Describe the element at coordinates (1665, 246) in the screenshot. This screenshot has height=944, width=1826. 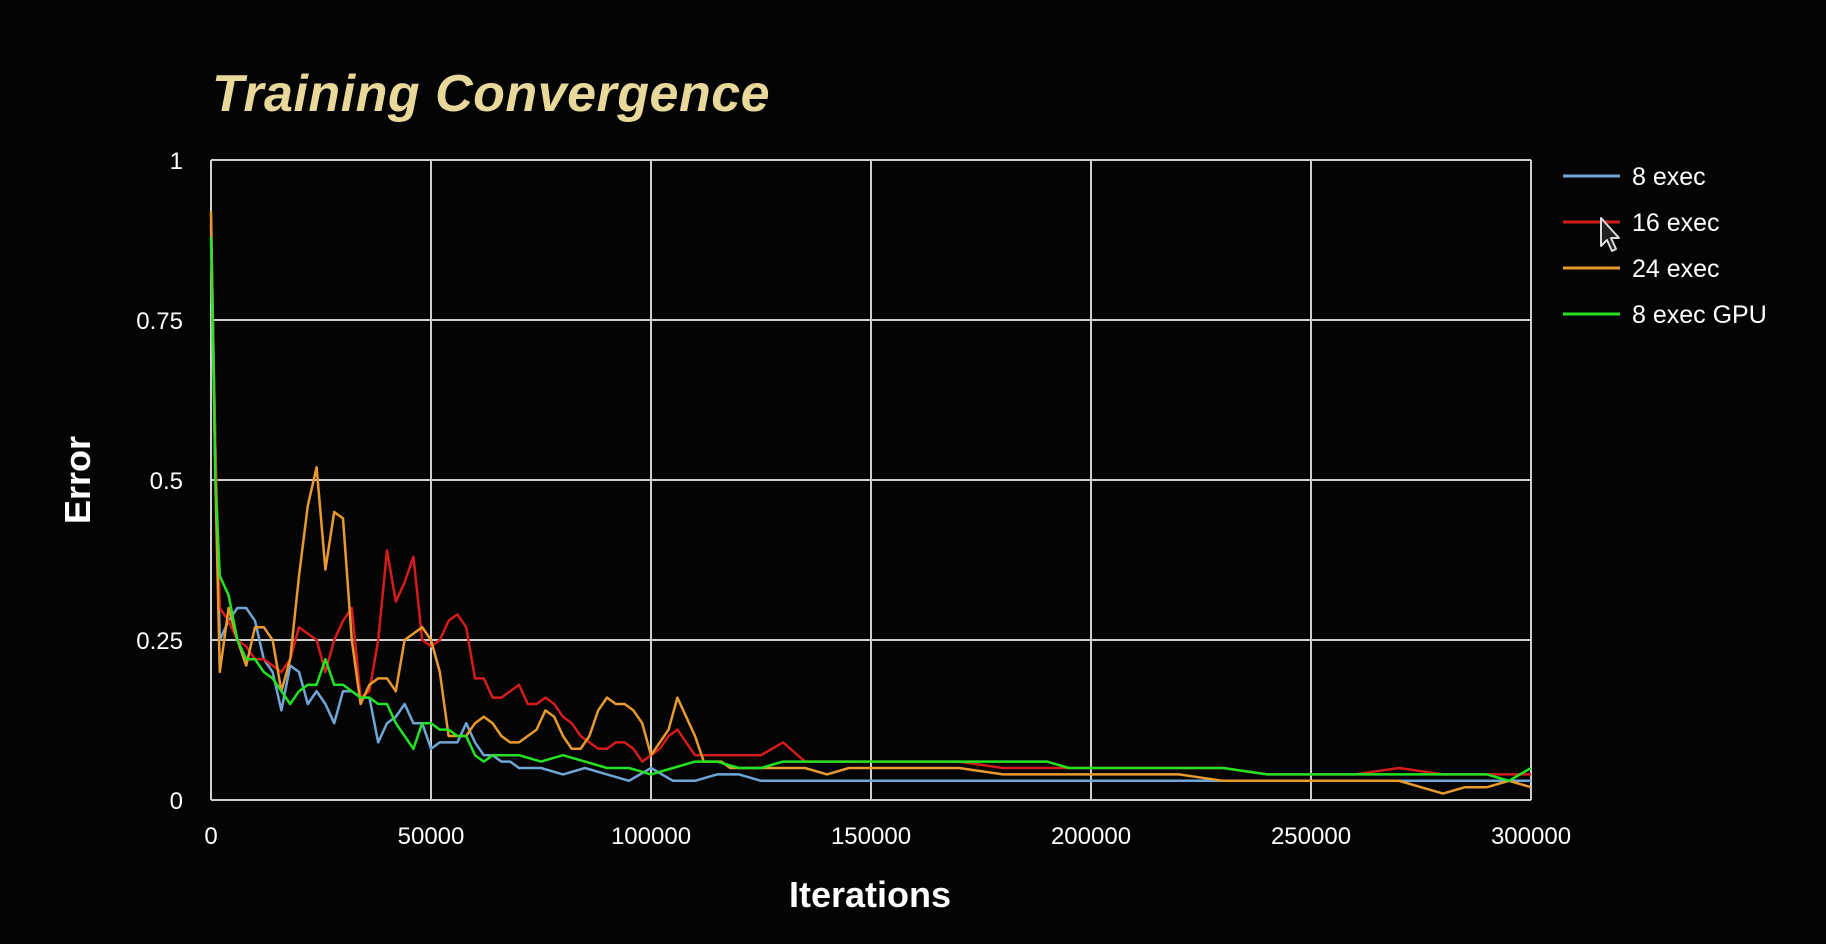
I see `legend: 8 exec 16 exec 24 exec 8 exec GPU` at that location.